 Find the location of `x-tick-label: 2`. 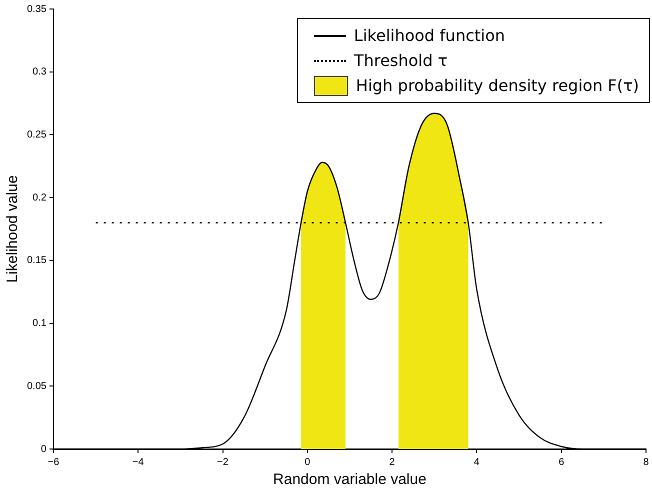

x-tick-label: 2 is located at coordinates (392, 462).